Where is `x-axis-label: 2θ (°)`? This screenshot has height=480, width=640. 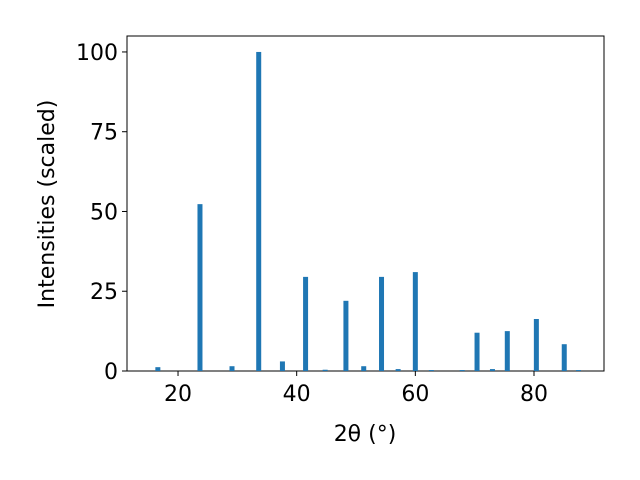 x-axis-label: 2θ (°) is located at coordinates (365, 434).